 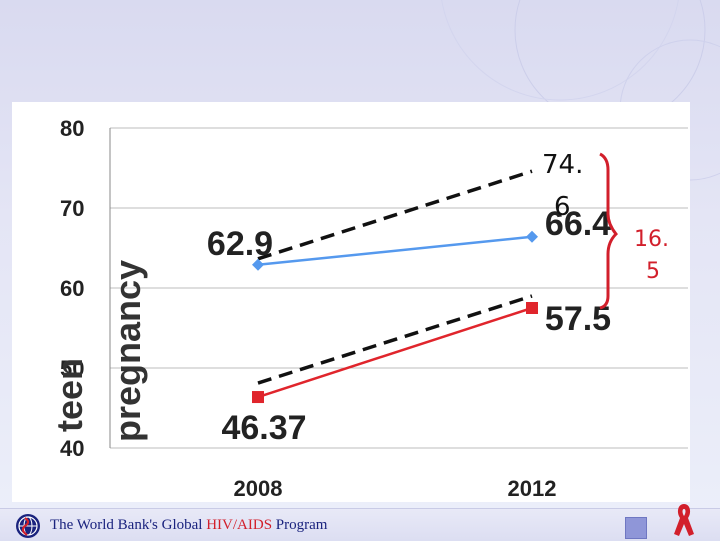 I want to click on footer-square-icon, so click(x=636, y=528).